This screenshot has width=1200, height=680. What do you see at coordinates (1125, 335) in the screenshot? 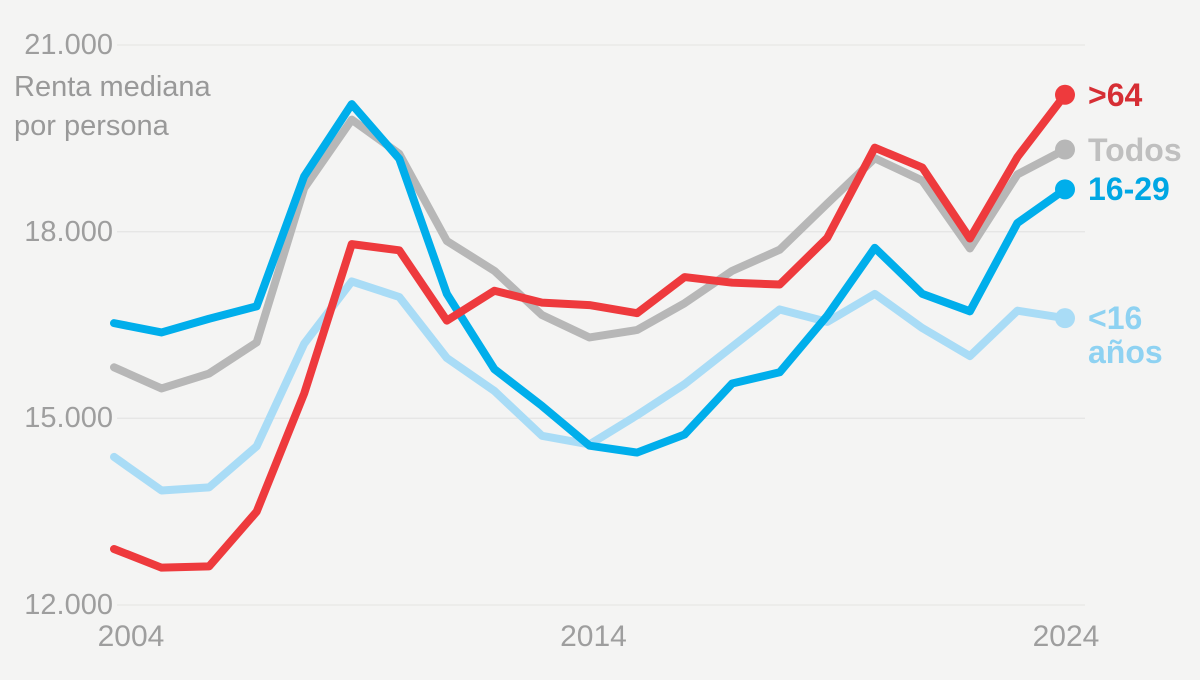
I see `legend-label-under-16: <16 años` at bounding box center [1125, 335].